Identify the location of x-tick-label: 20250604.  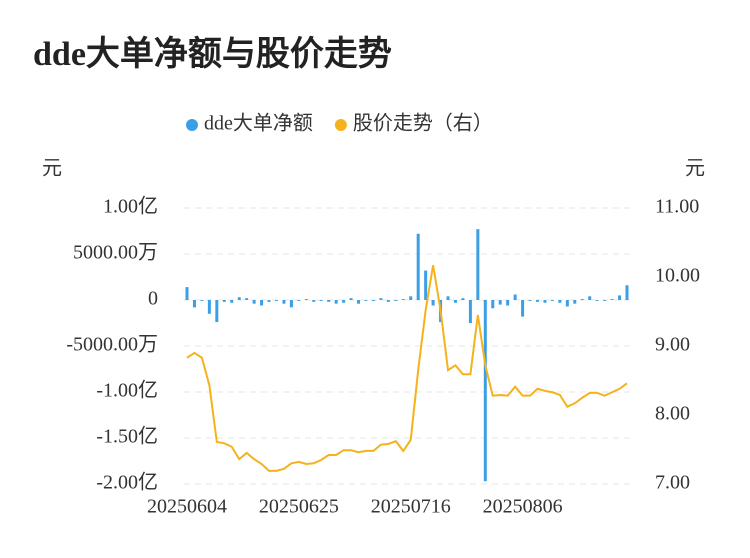
(187, 507).